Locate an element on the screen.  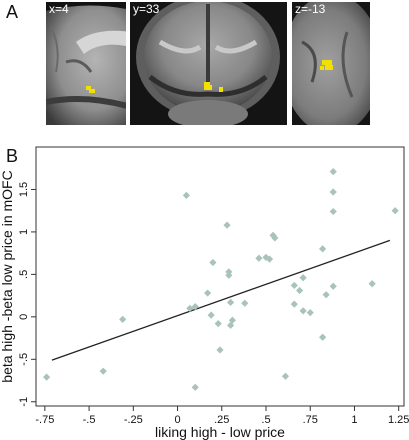
sagittal-brain-image is located at coordinates (86, 63).